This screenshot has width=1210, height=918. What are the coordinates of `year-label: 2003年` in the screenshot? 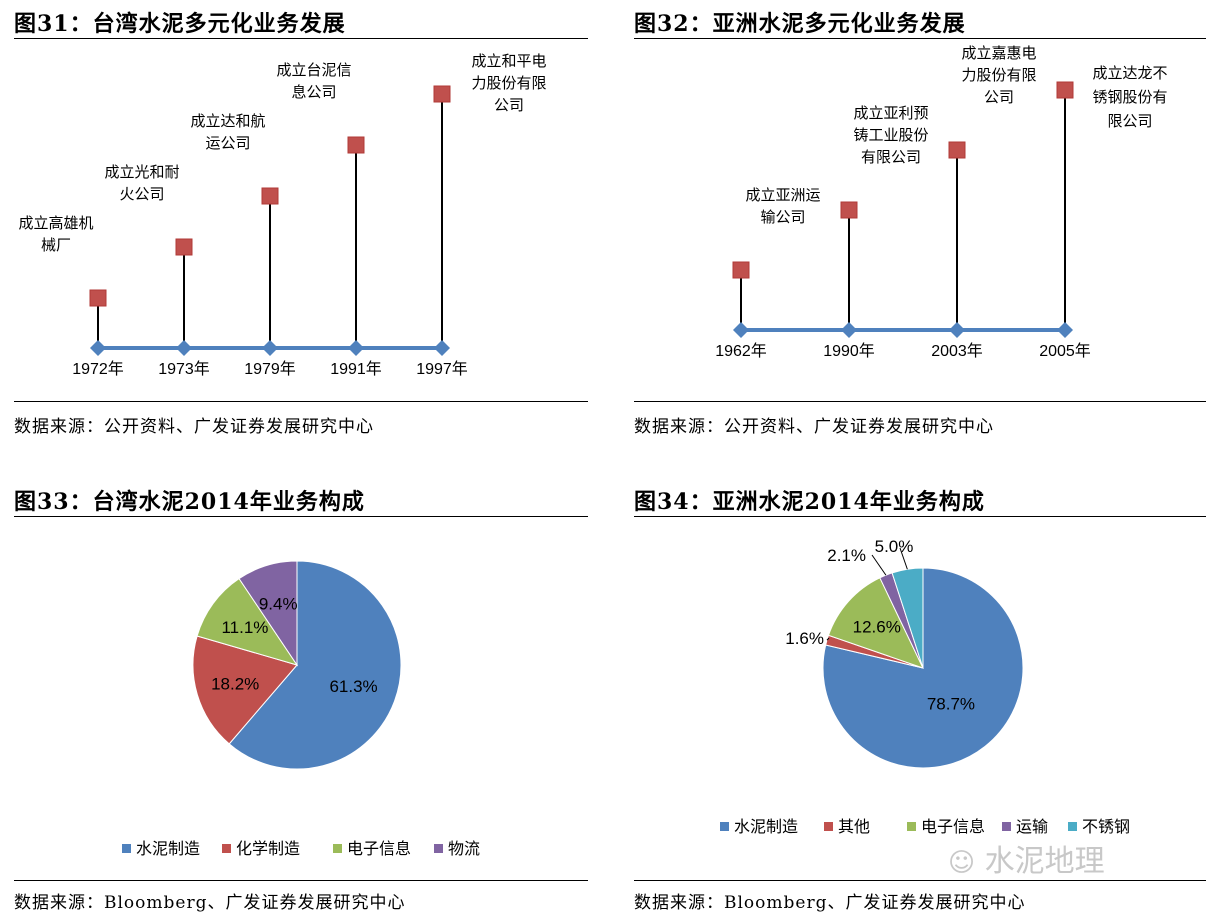 It's located at (957, 351).